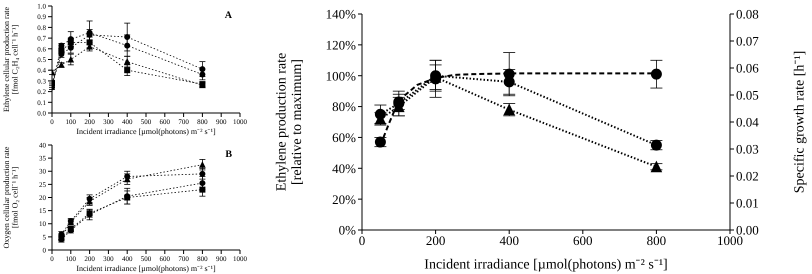  Describe the element at coordinates (748, 41) in the screenshot. I see `y2-tick-label: 0.07` at that location.